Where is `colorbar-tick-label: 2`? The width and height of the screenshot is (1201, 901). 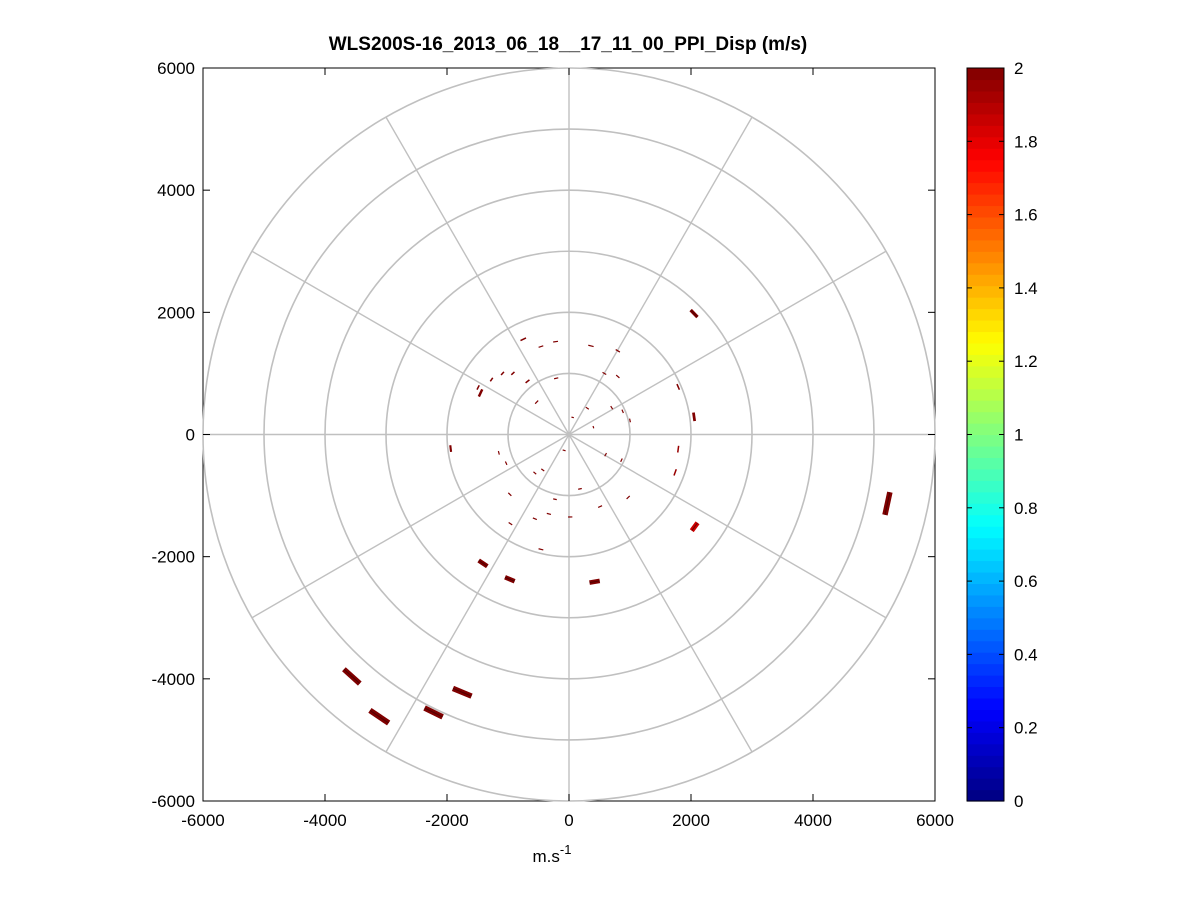
colorbar-tick-label: 2 is located at coordinates (1018, 68).